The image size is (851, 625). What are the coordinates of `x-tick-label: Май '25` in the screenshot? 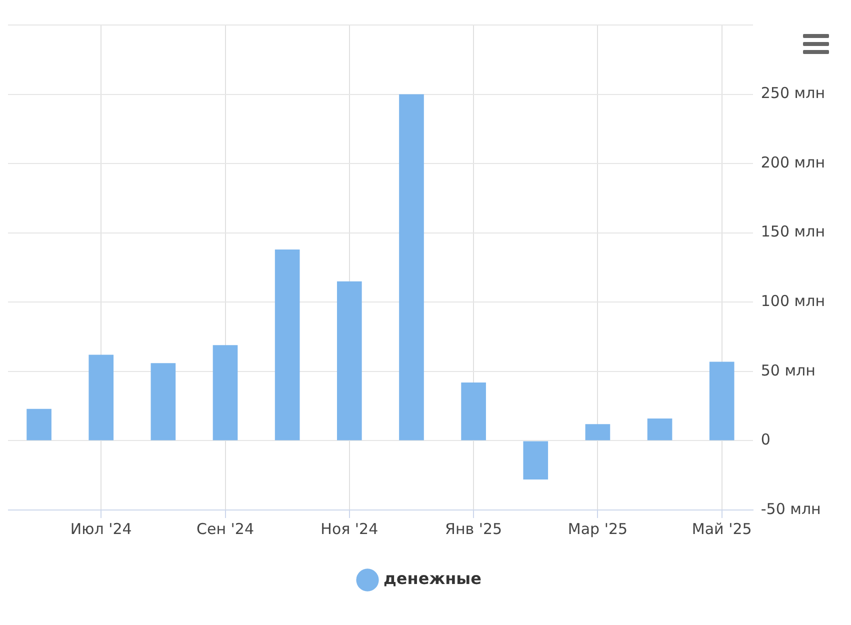 It's located at (722, 529).